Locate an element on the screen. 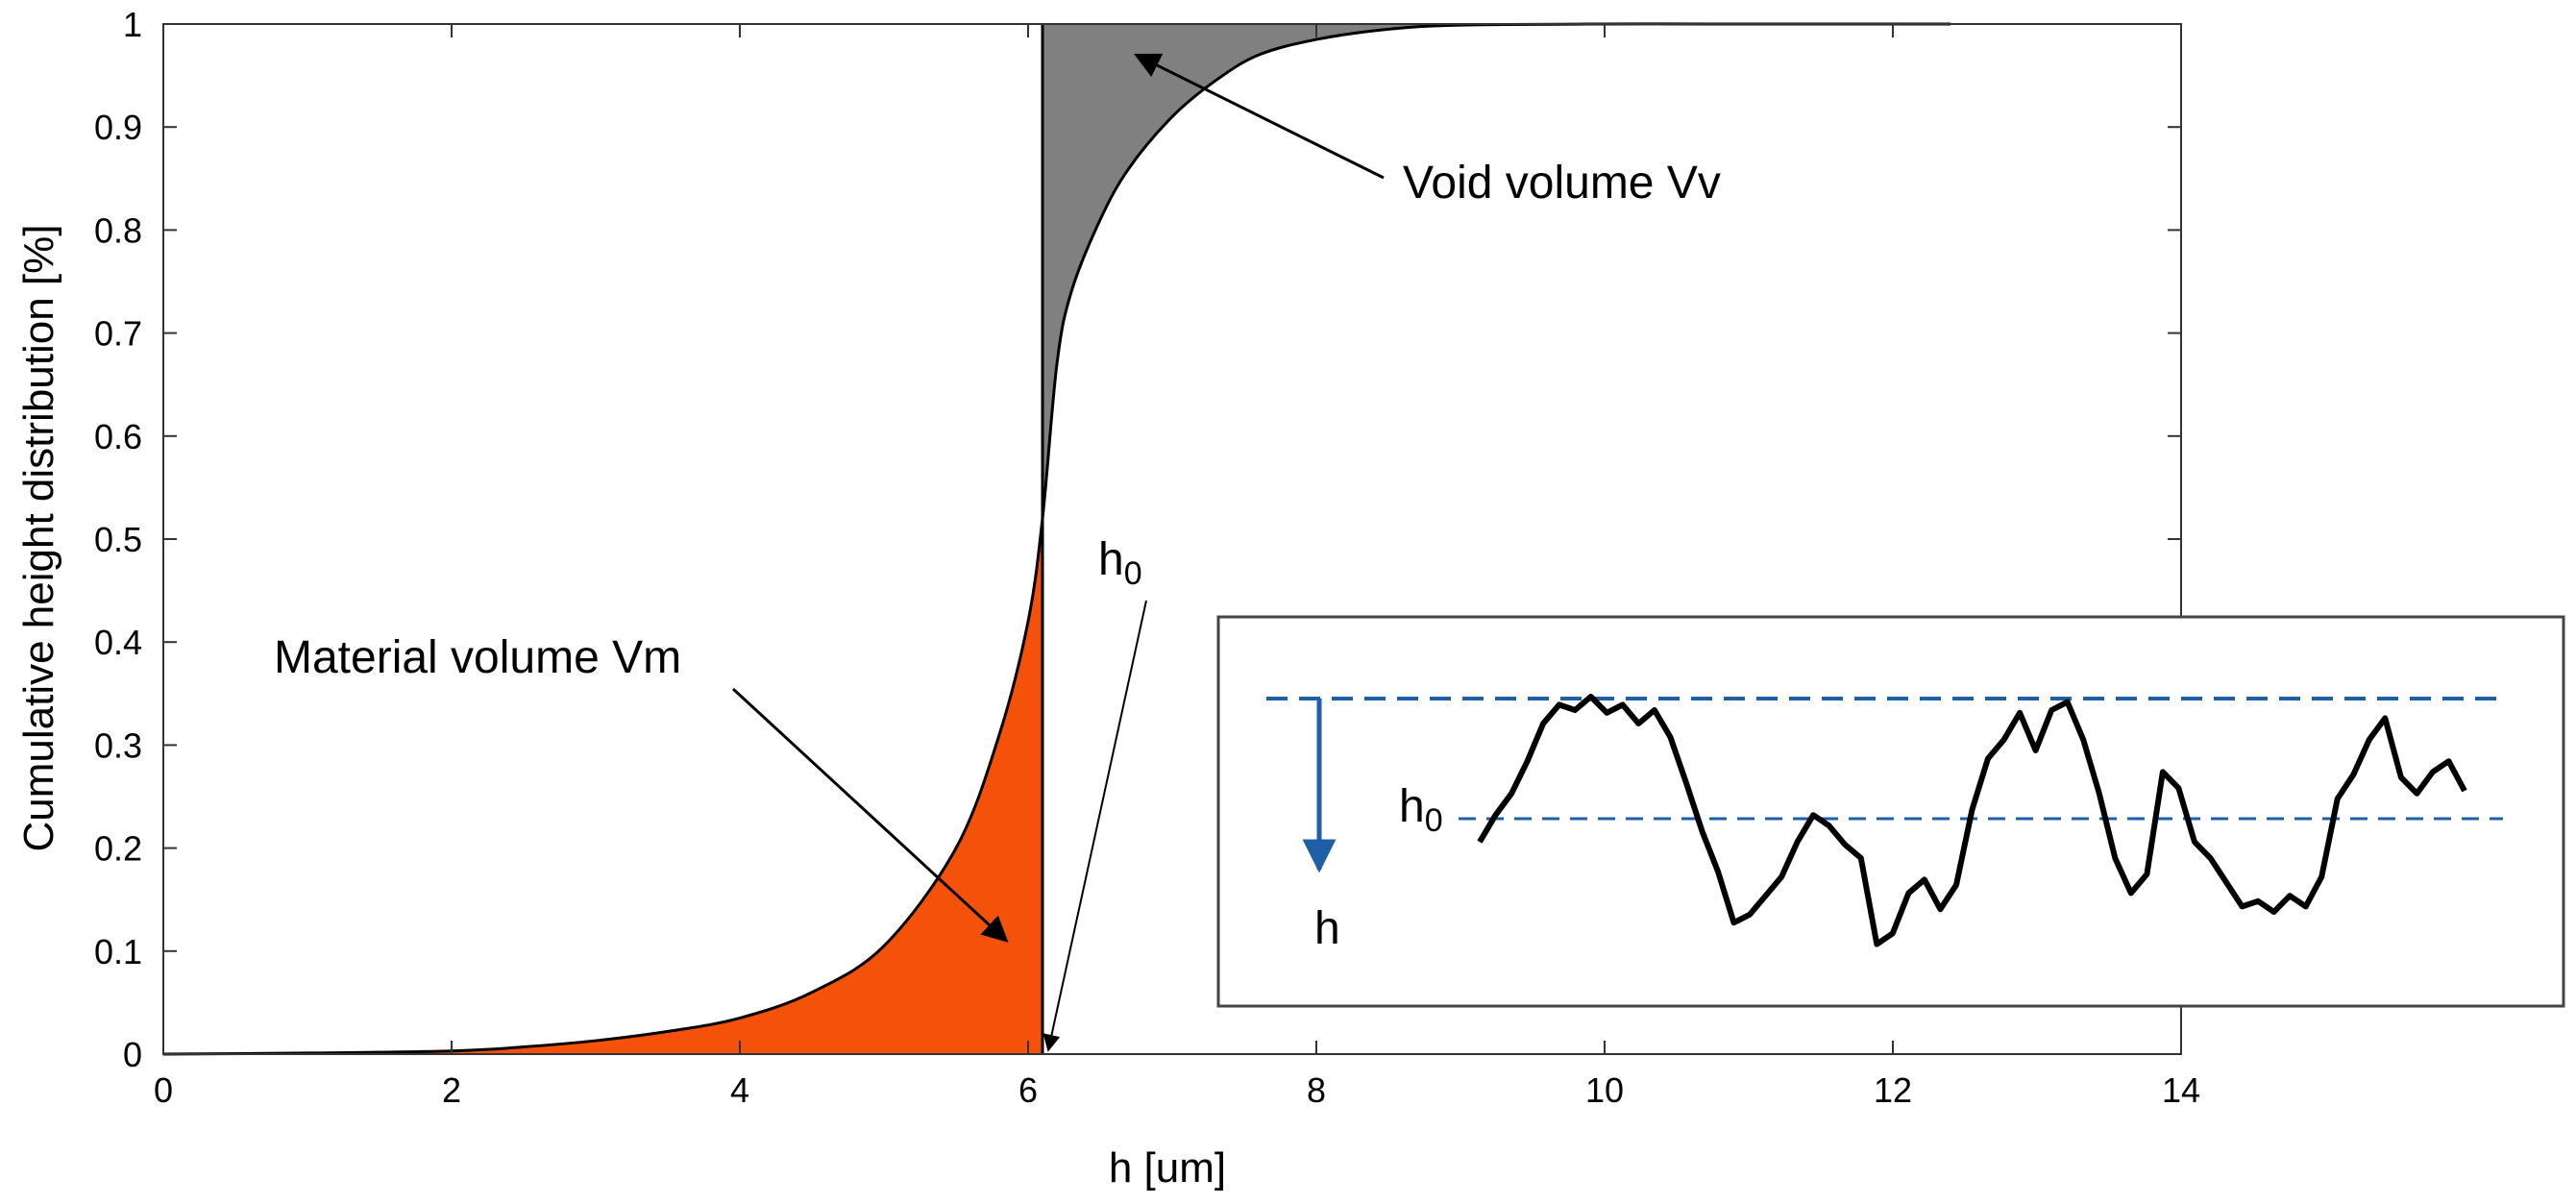 Image resolution: width=2576 pixels, height=1204 pixels. x-tick-label: 2 is located at coordinates (451, 1090).